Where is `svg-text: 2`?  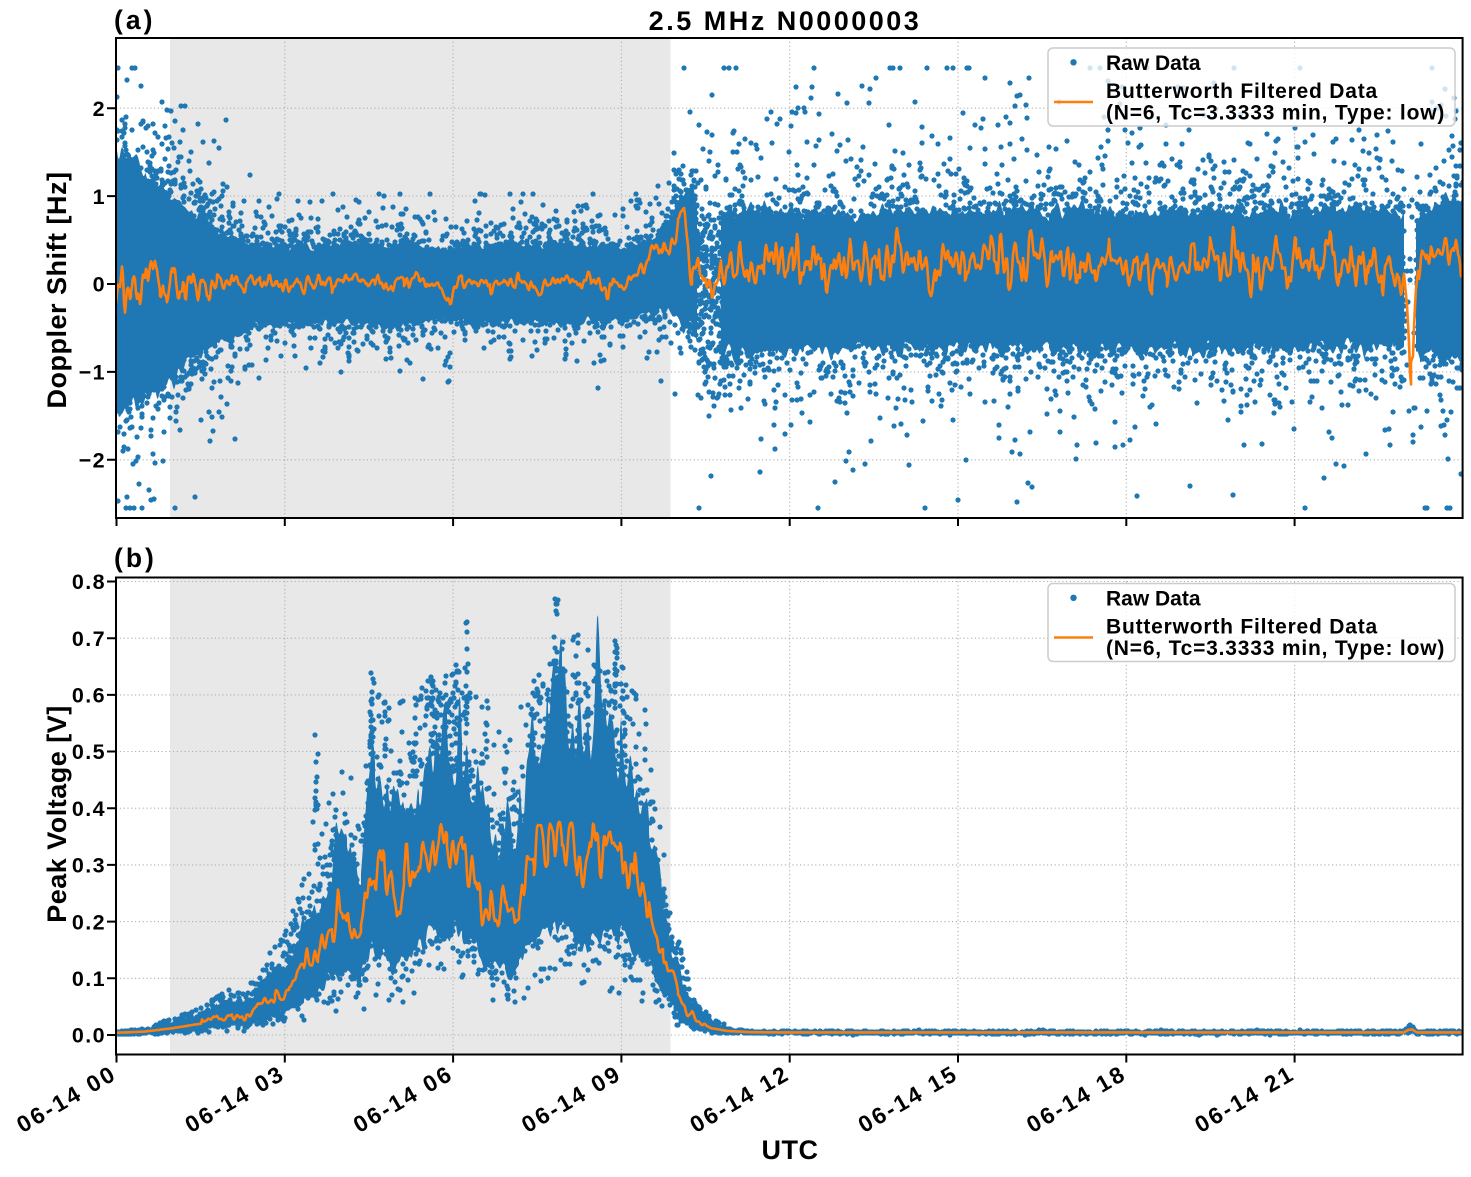
svg-text: 2 is located at coordinates (99, 109).